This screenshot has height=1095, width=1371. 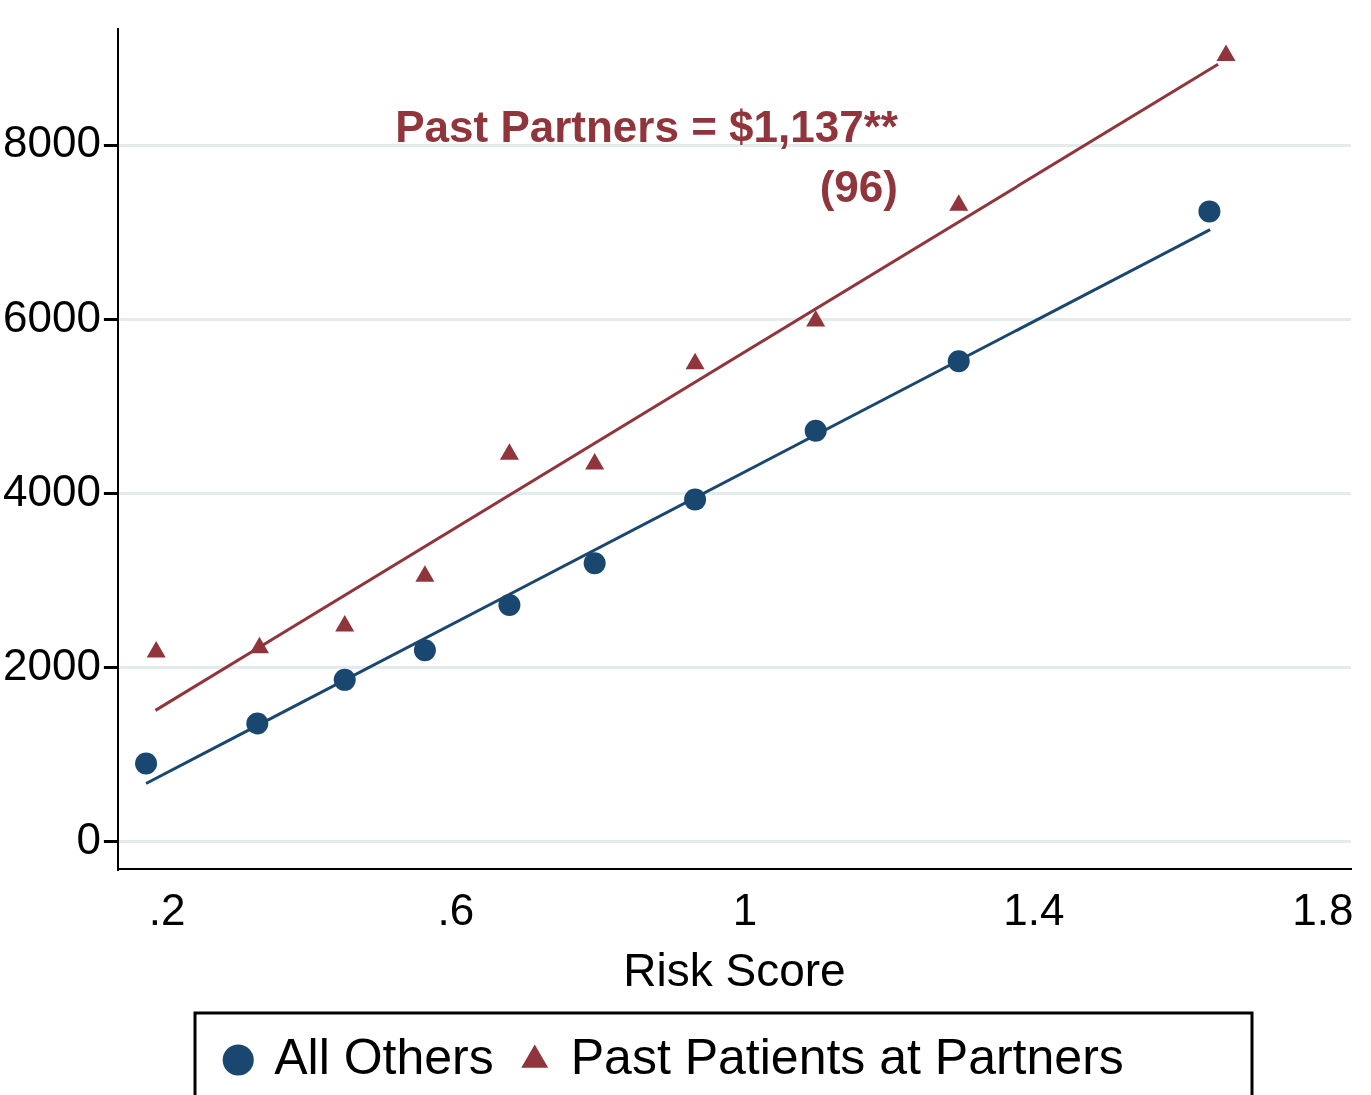 What do you see at coordinates (734, 970) in the screenshot?
I see `x-axis-title: Risk Score` at bounding box center [734, 970].